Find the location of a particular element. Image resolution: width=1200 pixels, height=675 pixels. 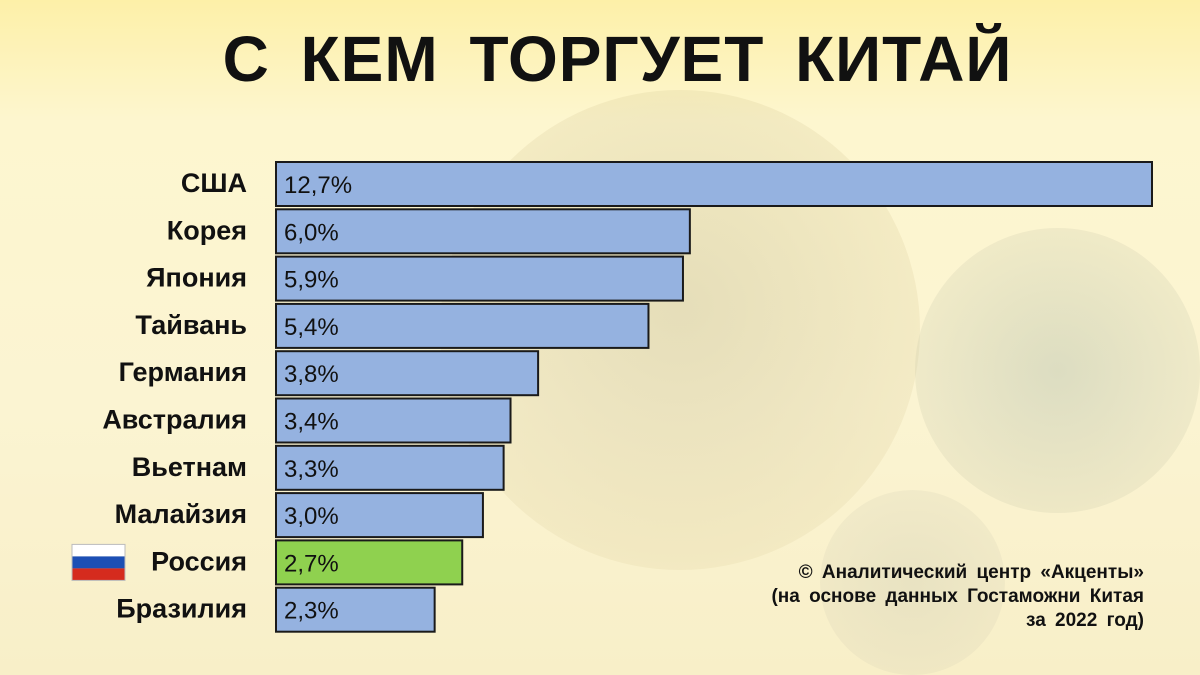

category-label: Тайвань is located at coordinates (191, 325).